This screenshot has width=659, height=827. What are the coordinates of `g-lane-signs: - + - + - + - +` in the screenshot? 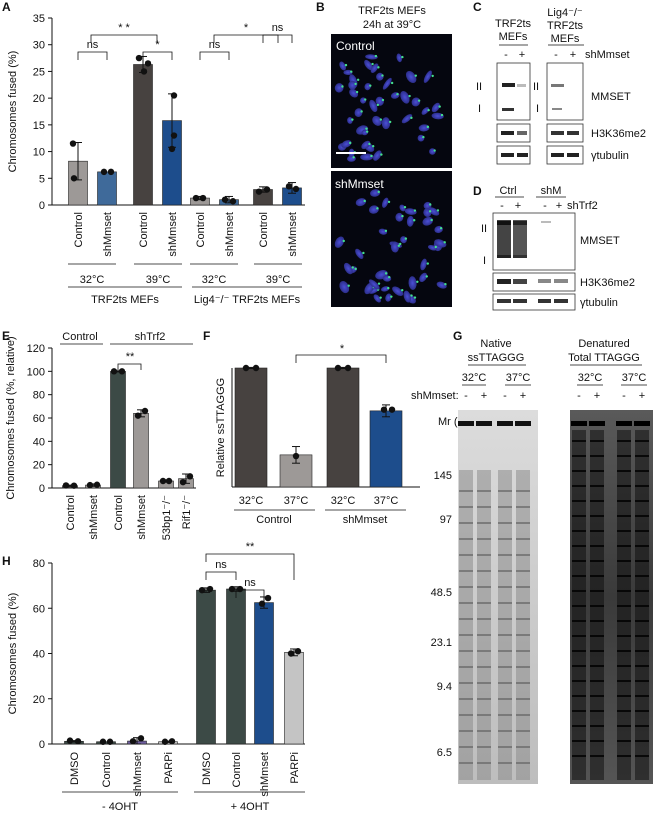 It's located at (554, 396).